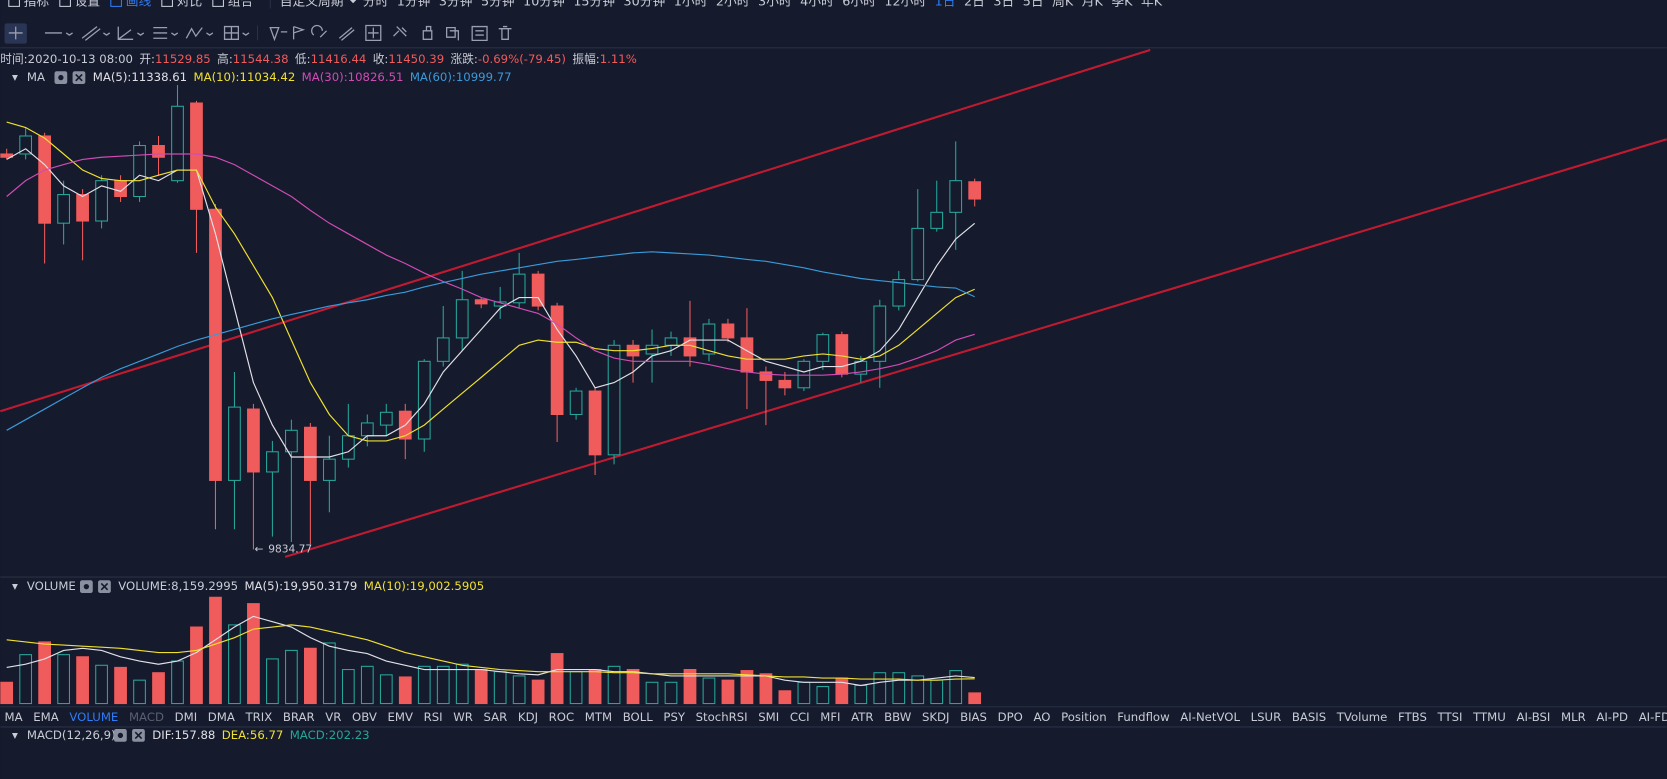 This screenshot has height=779, width=1667. I want to click on indicator-tab: SKDJ, so click(936, 717).